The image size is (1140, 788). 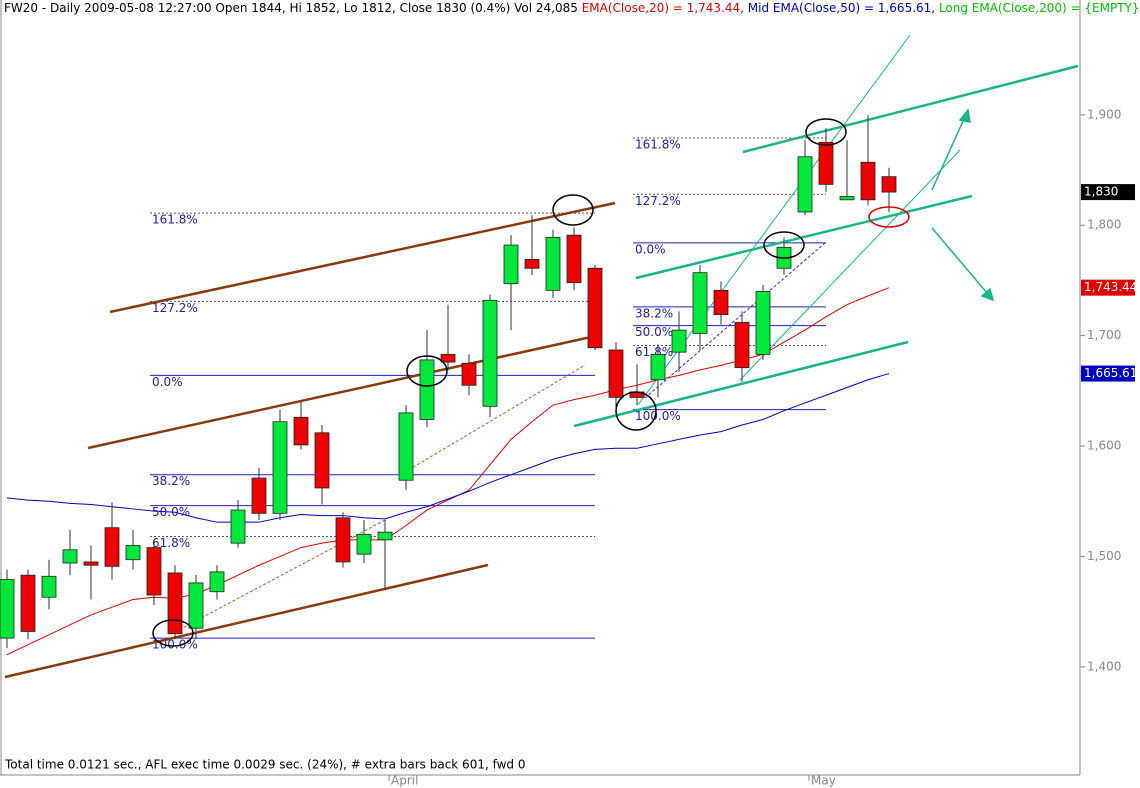 I want to click on header-part: Long EMA(Close,200) = {EMPTY},, so click(x=1039, y=8).